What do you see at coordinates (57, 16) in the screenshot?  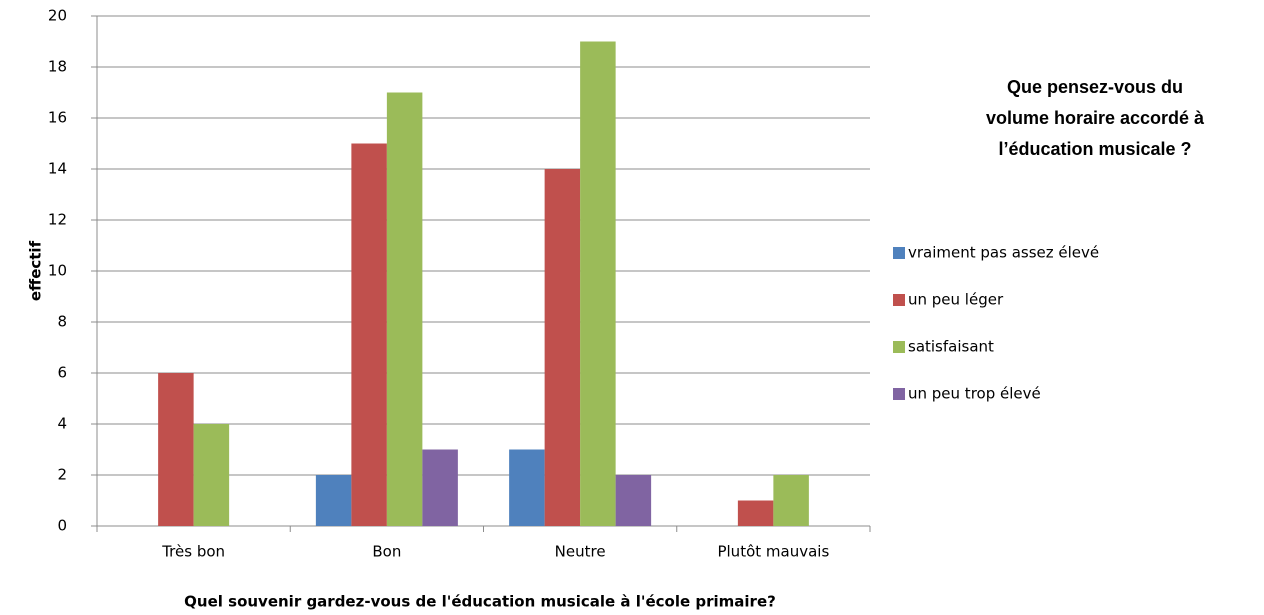 I see `y-tick-label: 20` at bounding box center [57, 16].